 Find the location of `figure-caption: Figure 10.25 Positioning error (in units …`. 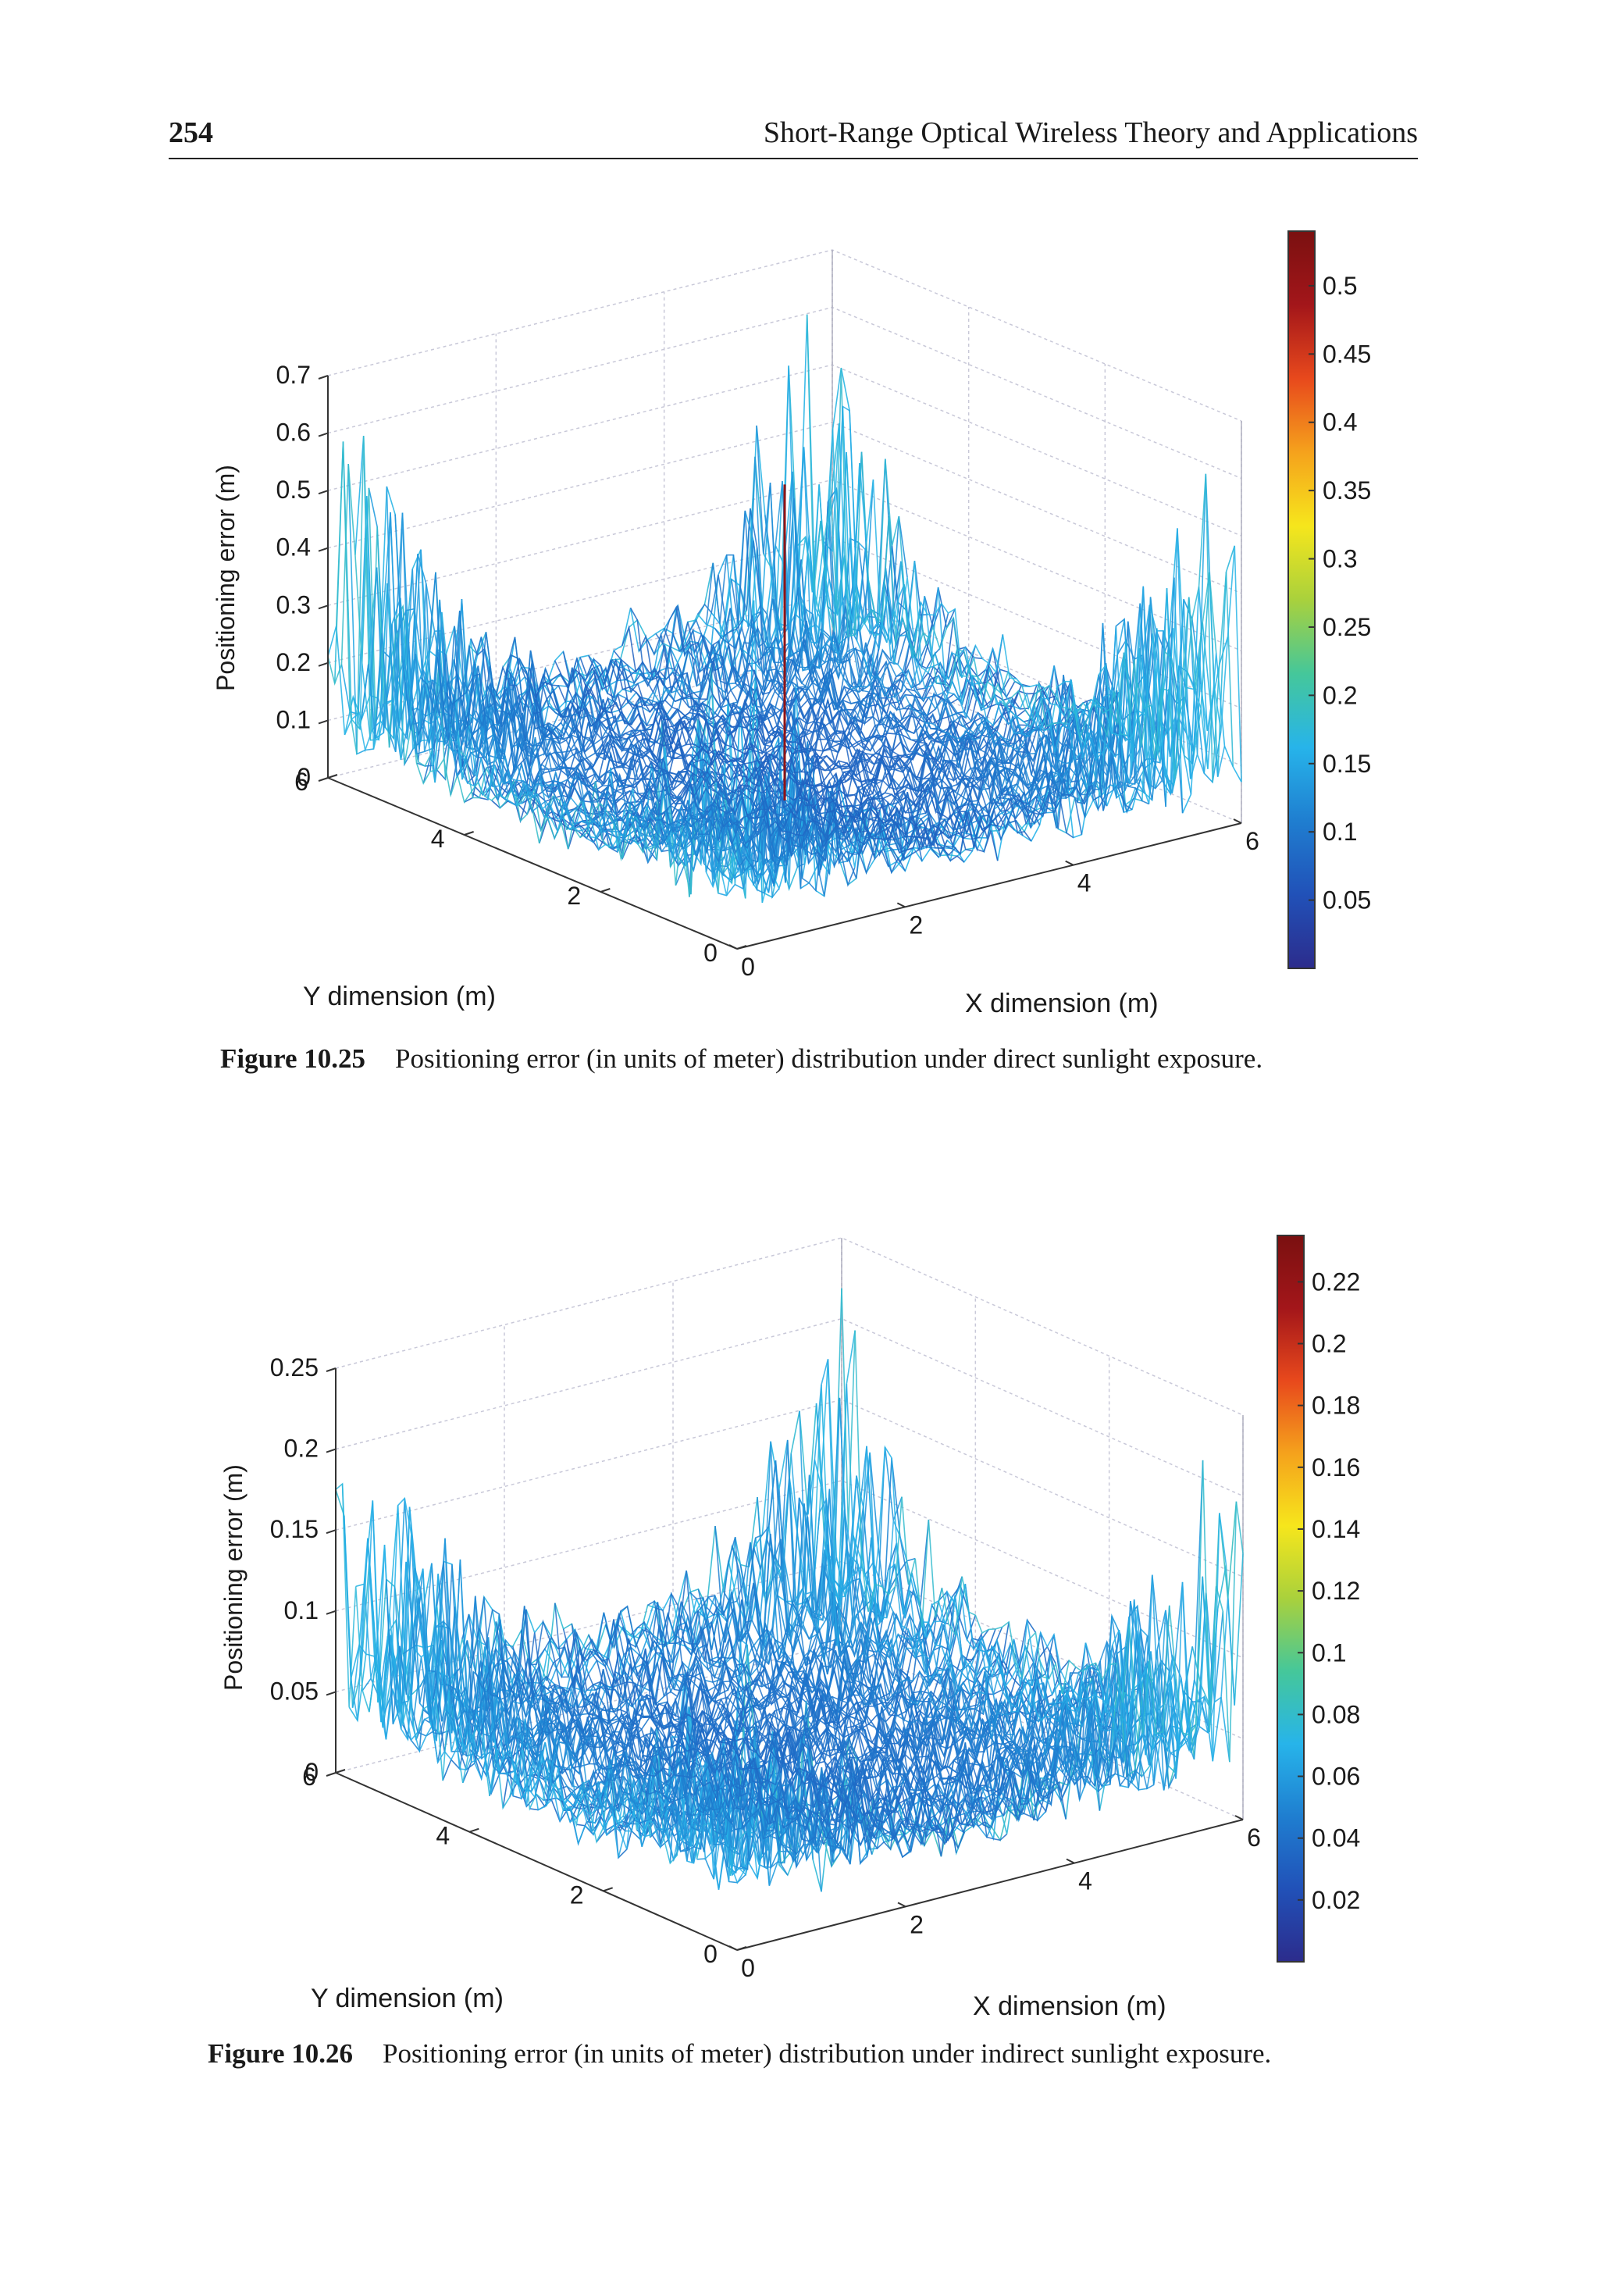

figure-caption: Figure 10.25 Positioning error (in units … is located at coordinates (741, 1059).